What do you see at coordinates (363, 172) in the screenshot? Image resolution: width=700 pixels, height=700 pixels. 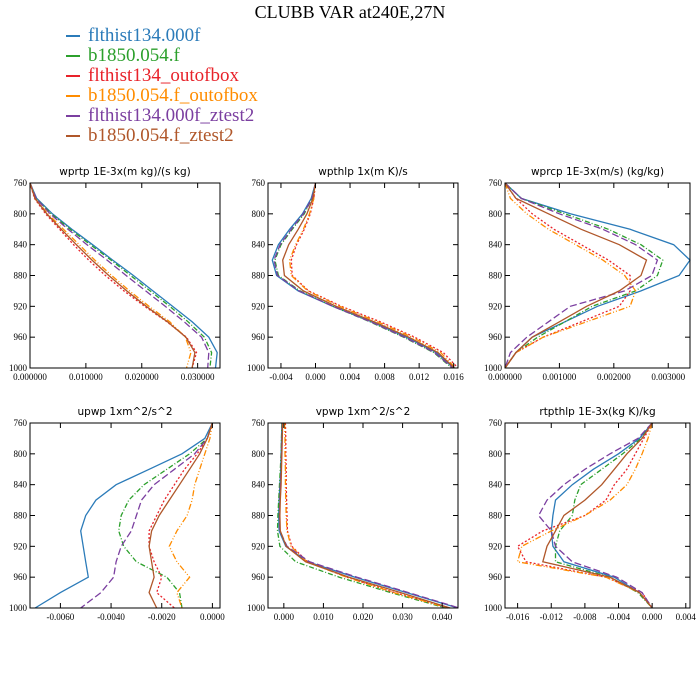 I see `panel-title: wpthlp 1x(m K)/s` at bounding box center [363, 172].